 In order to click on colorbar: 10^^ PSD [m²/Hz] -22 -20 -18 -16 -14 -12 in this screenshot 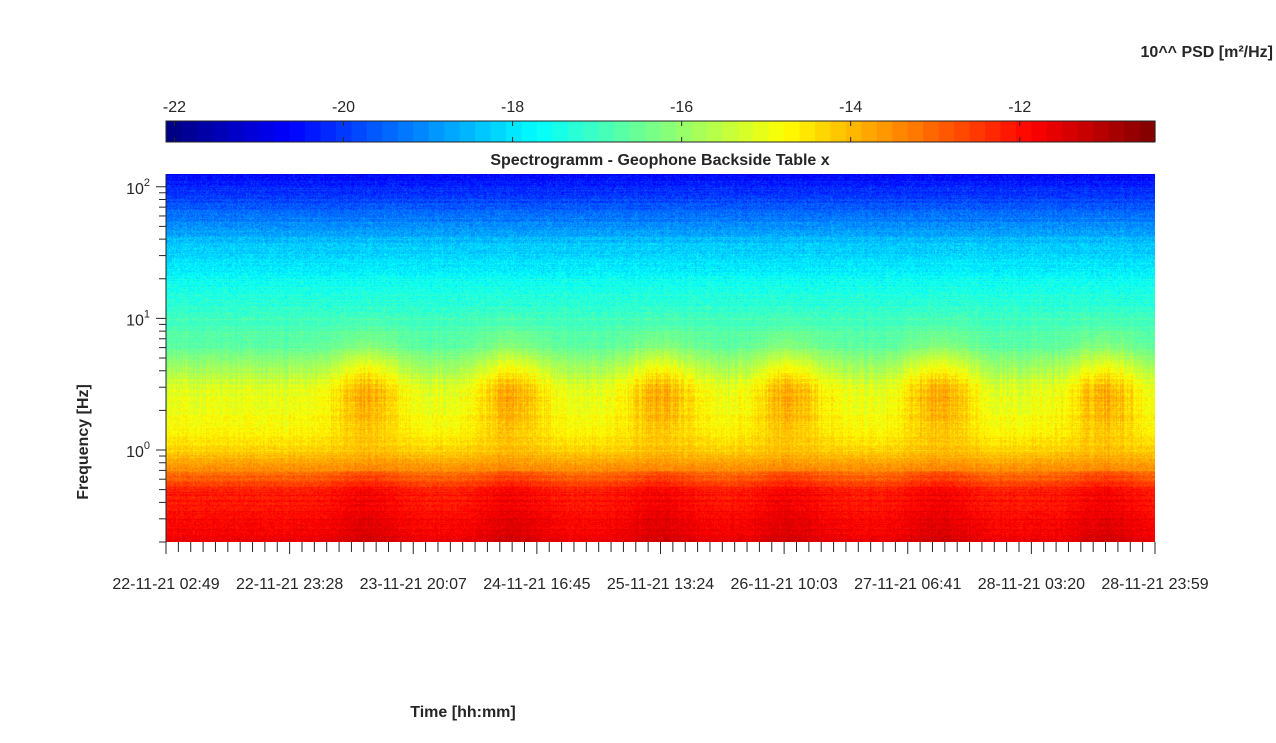, I will do `click(718, 93)`.